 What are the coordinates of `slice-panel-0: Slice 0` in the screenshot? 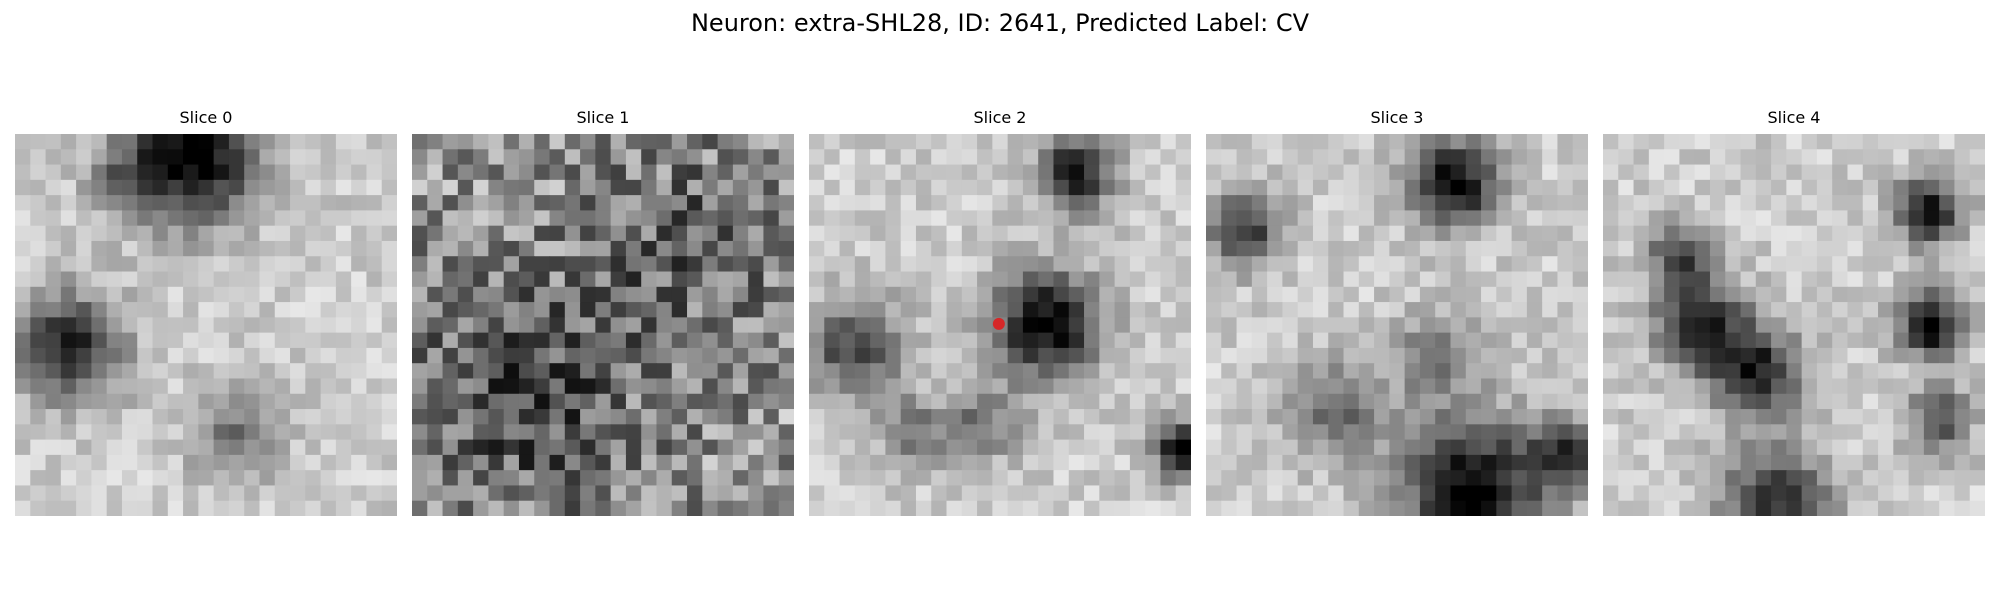 It's located at (206, 312).